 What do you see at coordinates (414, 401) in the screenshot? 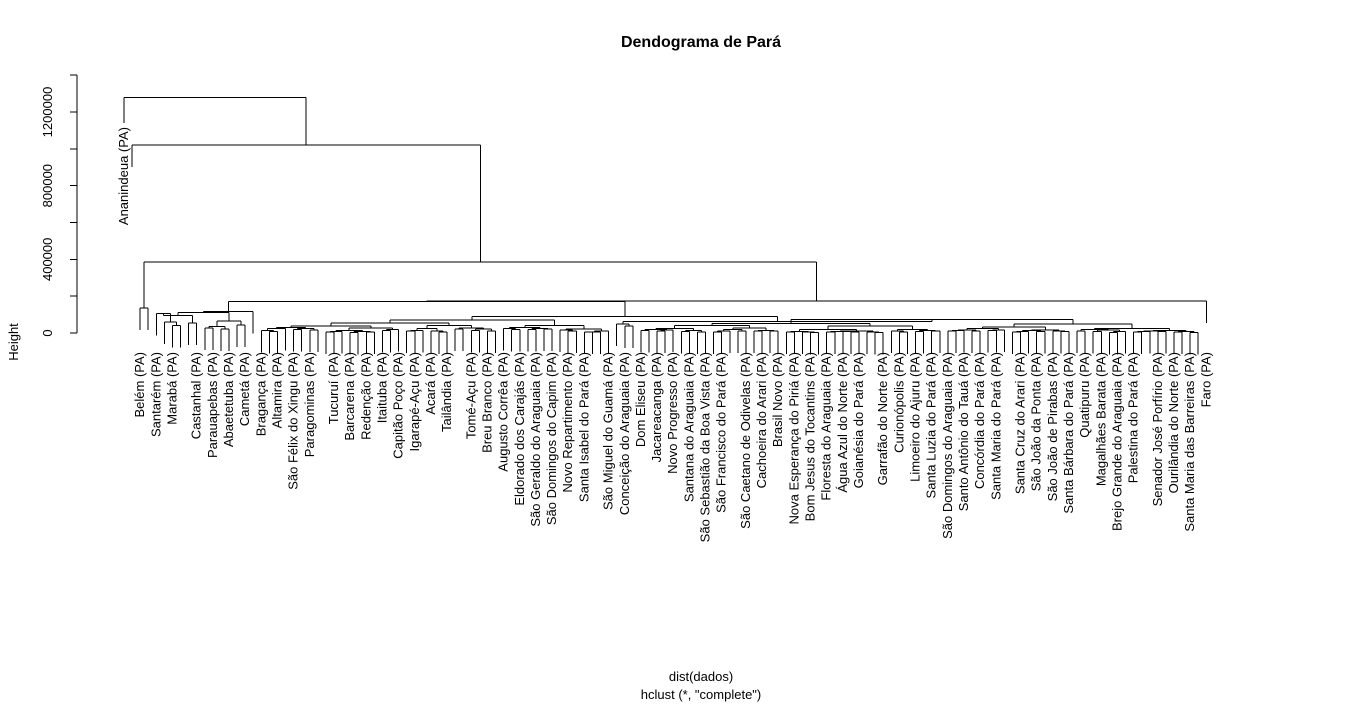
I see `leaf-label: Igarapé-Açu (PA)` at bounding box center [414, 401].